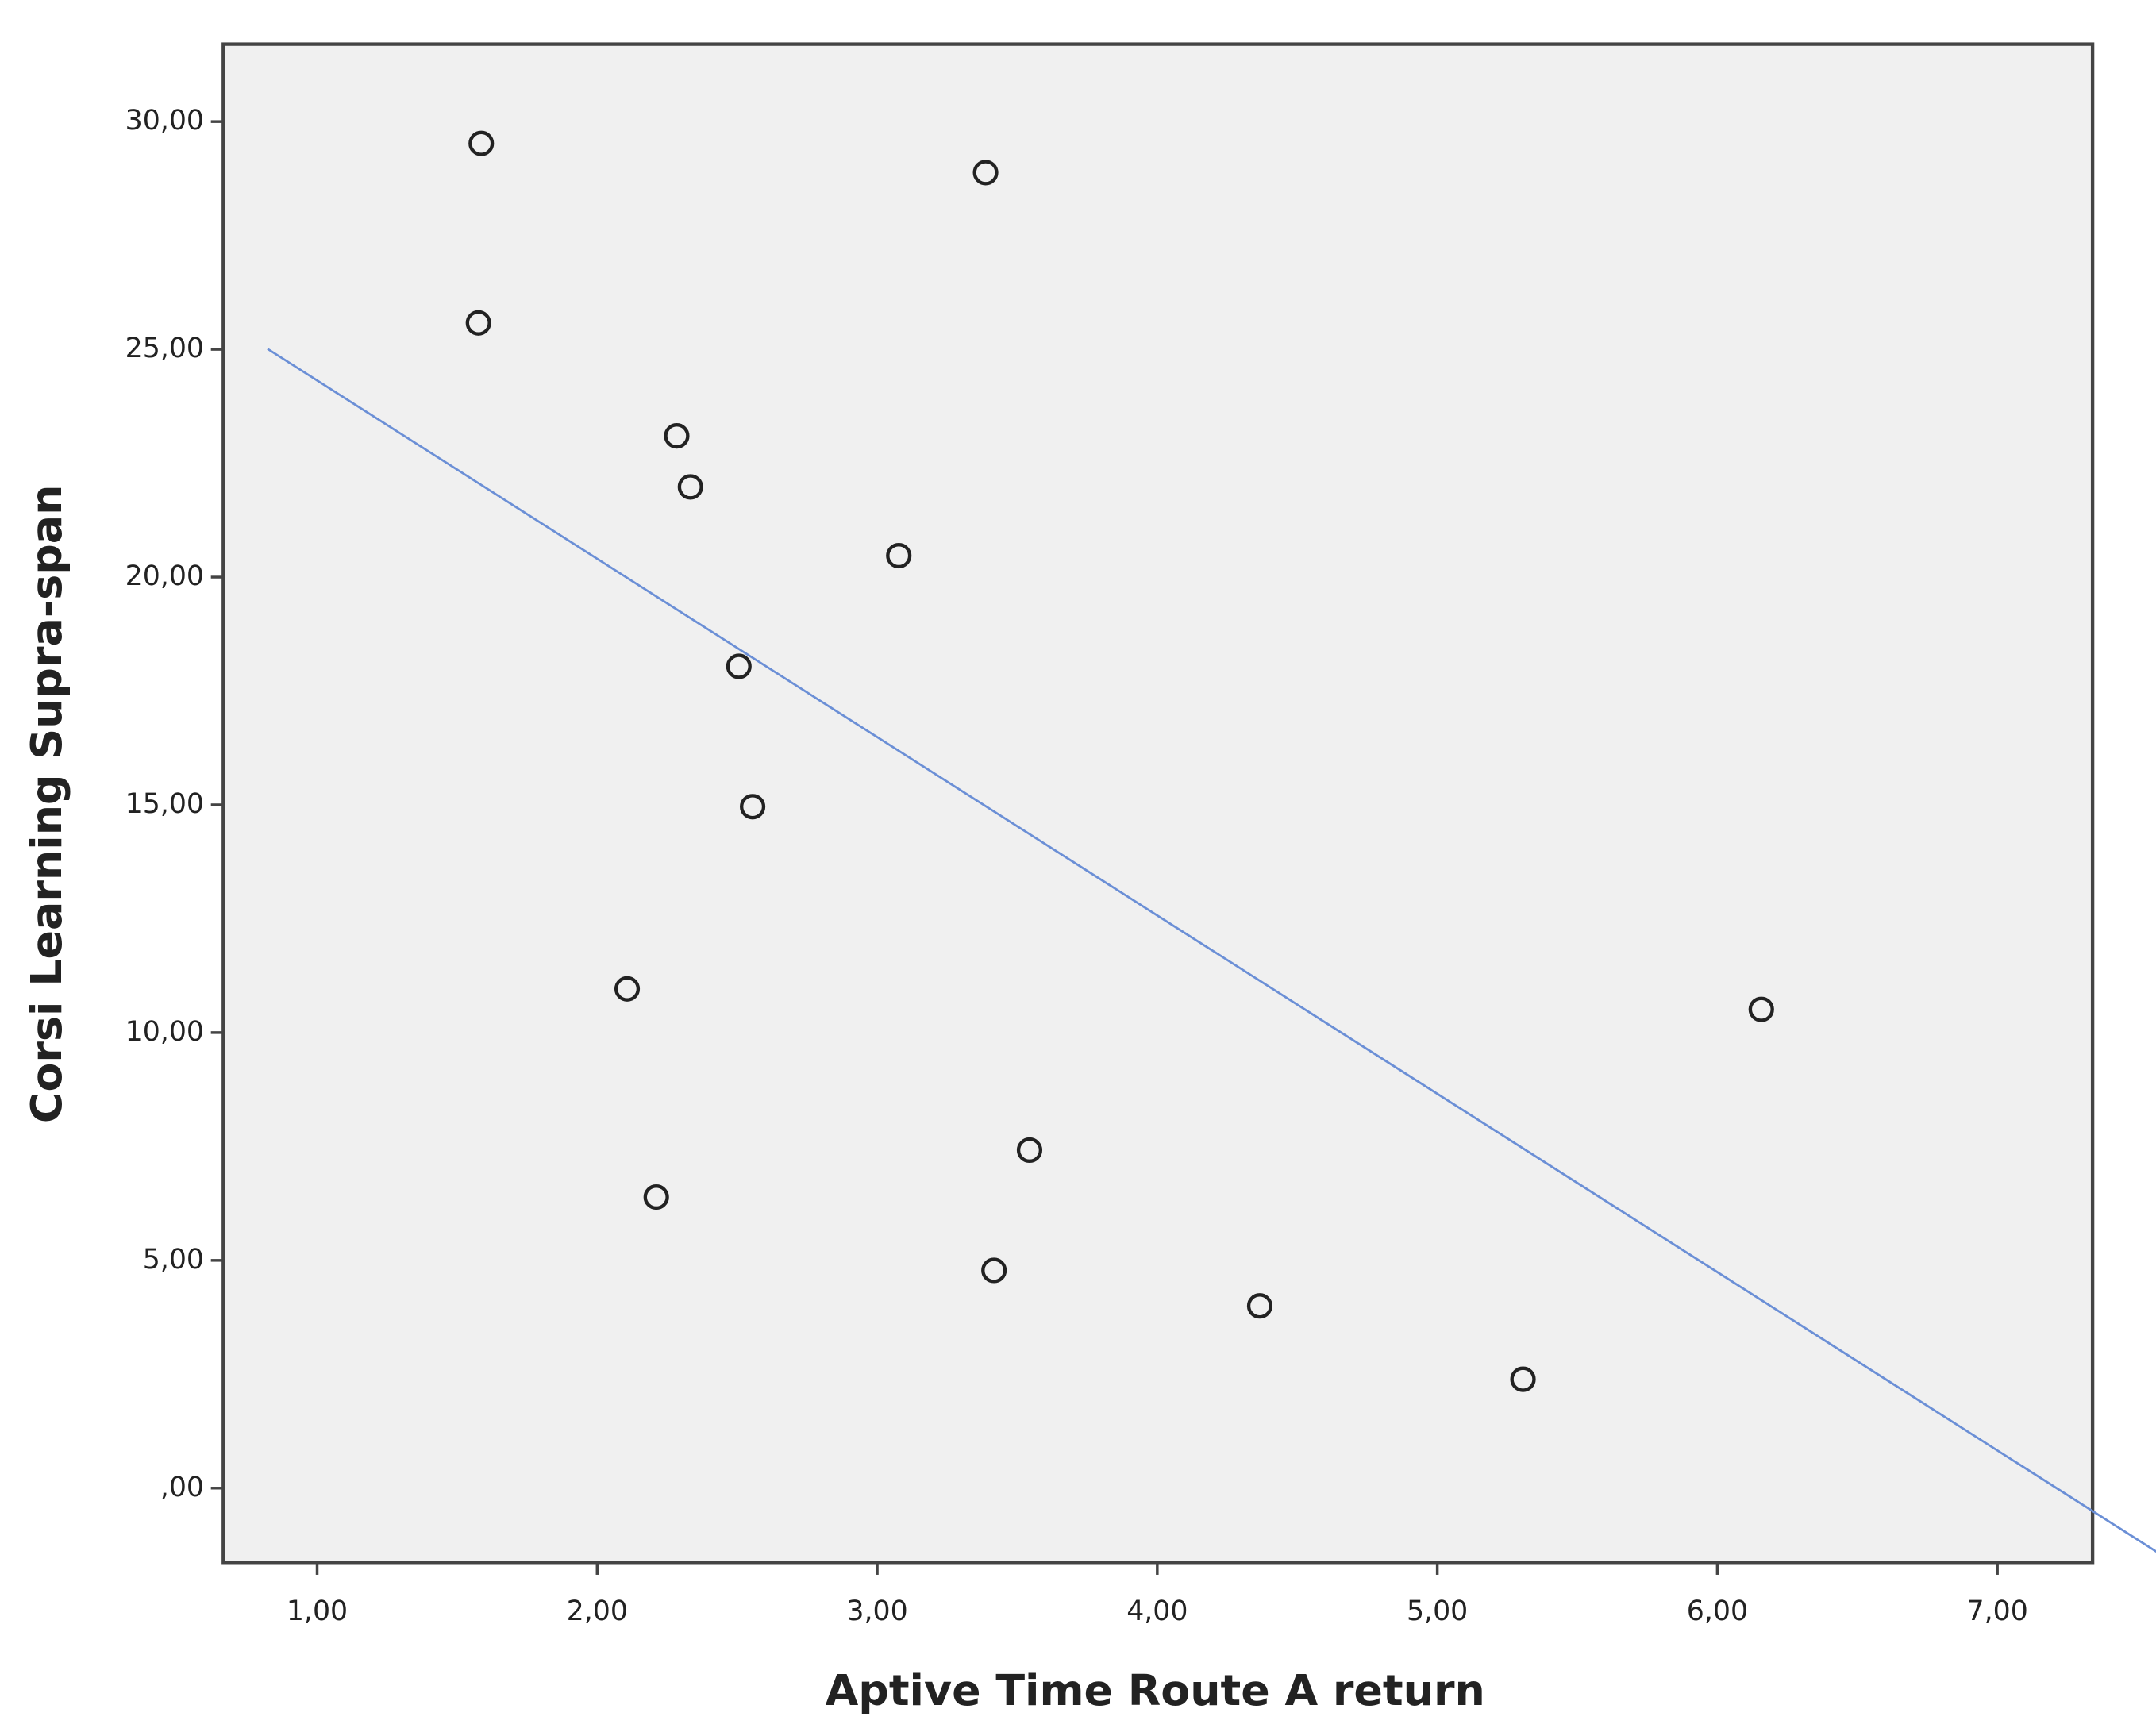 The width and height of the screenshot is (2156, 1732). I want to click on y-tick-label: 20,00, so click(164, 576).